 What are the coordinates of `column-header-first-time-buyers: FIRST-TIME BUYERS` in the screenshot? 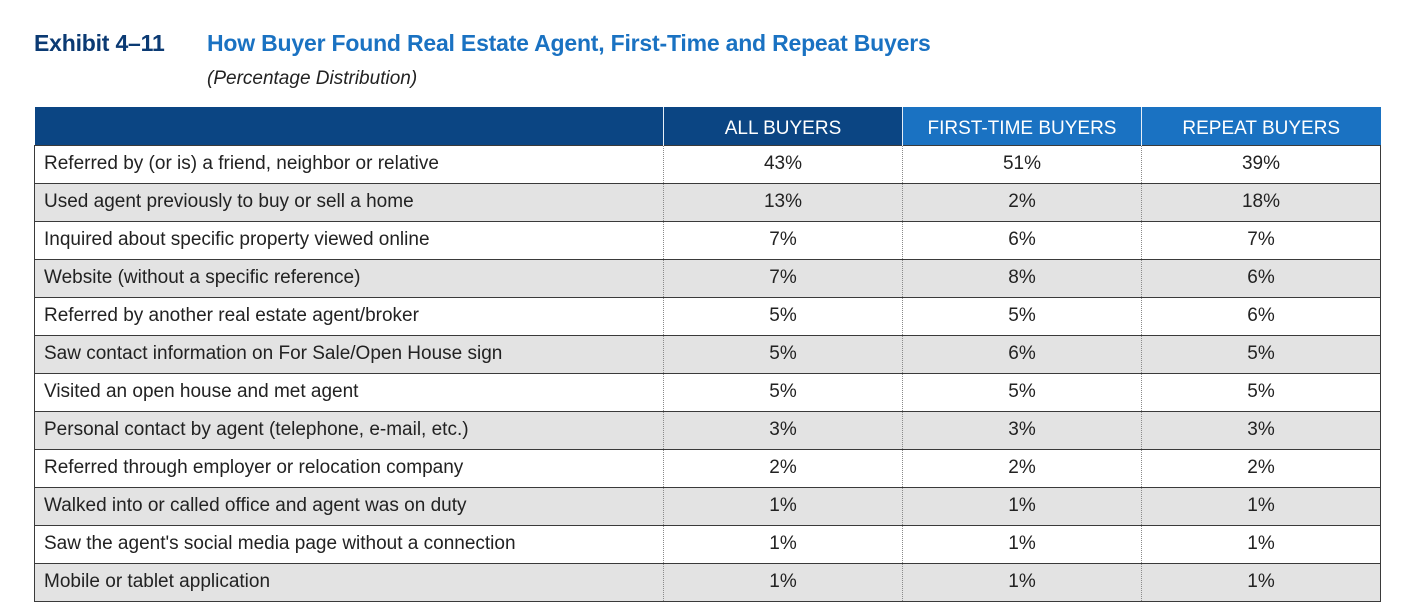 It's located at (1022, 126).